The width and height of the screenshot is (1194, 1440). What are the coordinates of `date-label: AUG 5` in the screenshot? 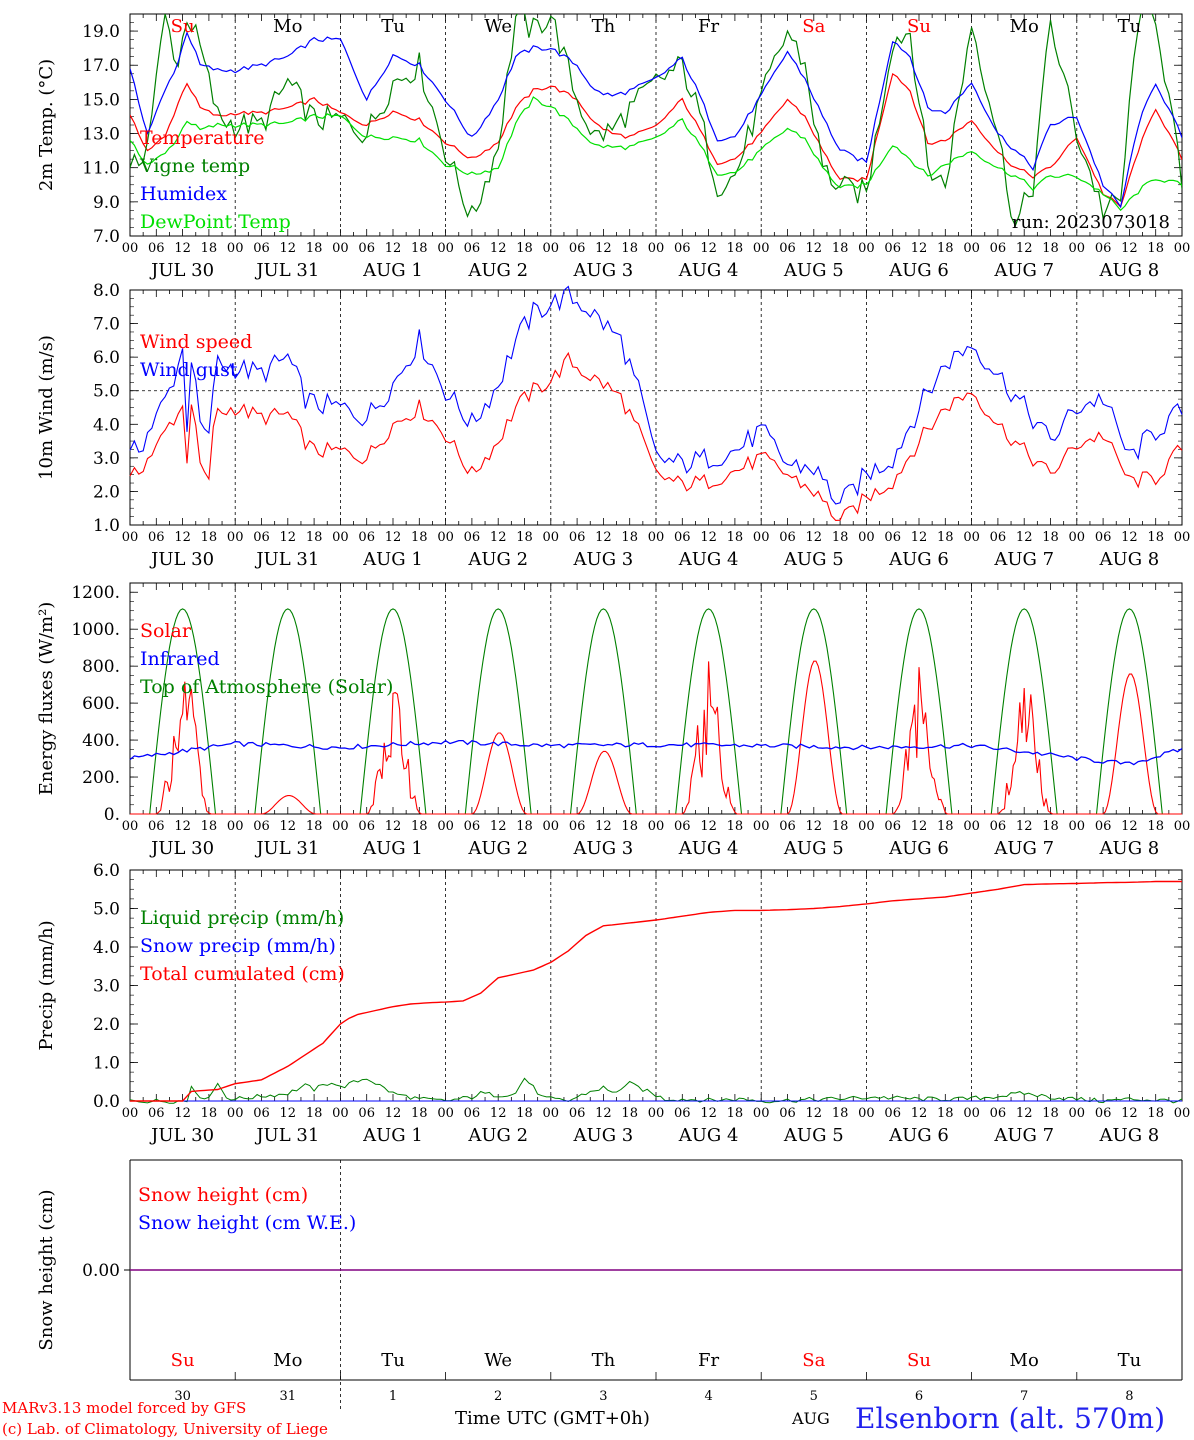 It's located at (813, 270).